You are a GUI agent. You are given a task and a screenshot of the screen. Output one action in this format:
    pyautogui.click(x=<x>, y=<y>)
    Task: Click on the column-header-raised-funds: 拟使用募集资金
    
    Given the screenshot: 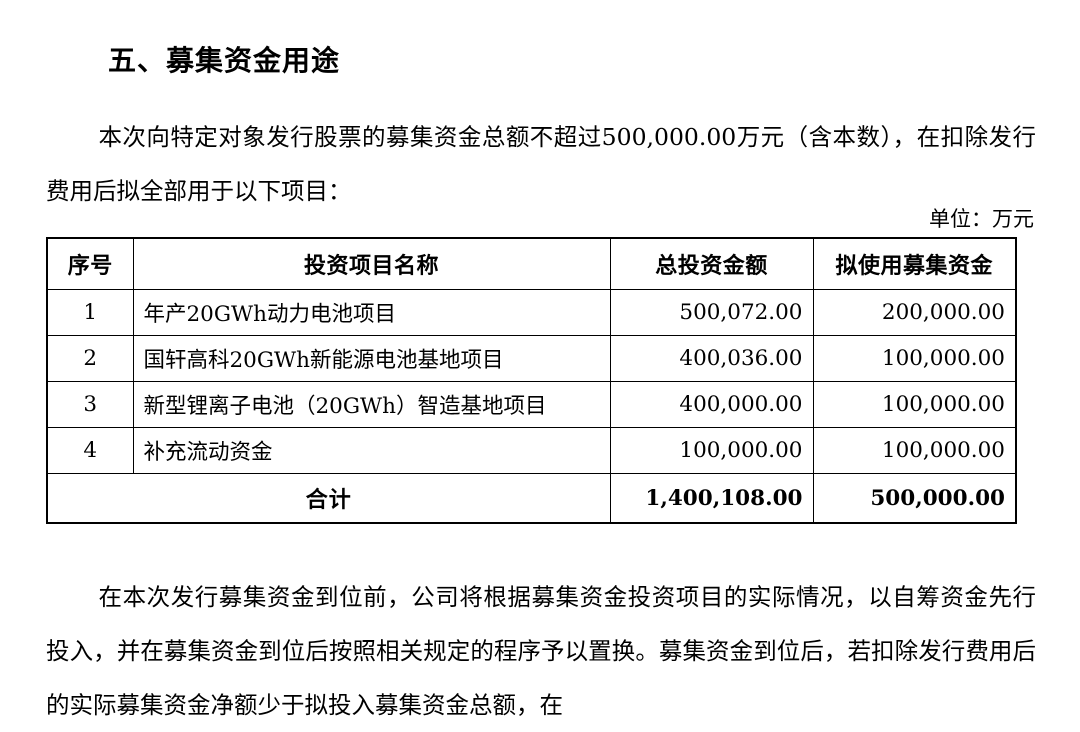 What is the action you would take?
    pyautogui.click(x=914, y=263)
    